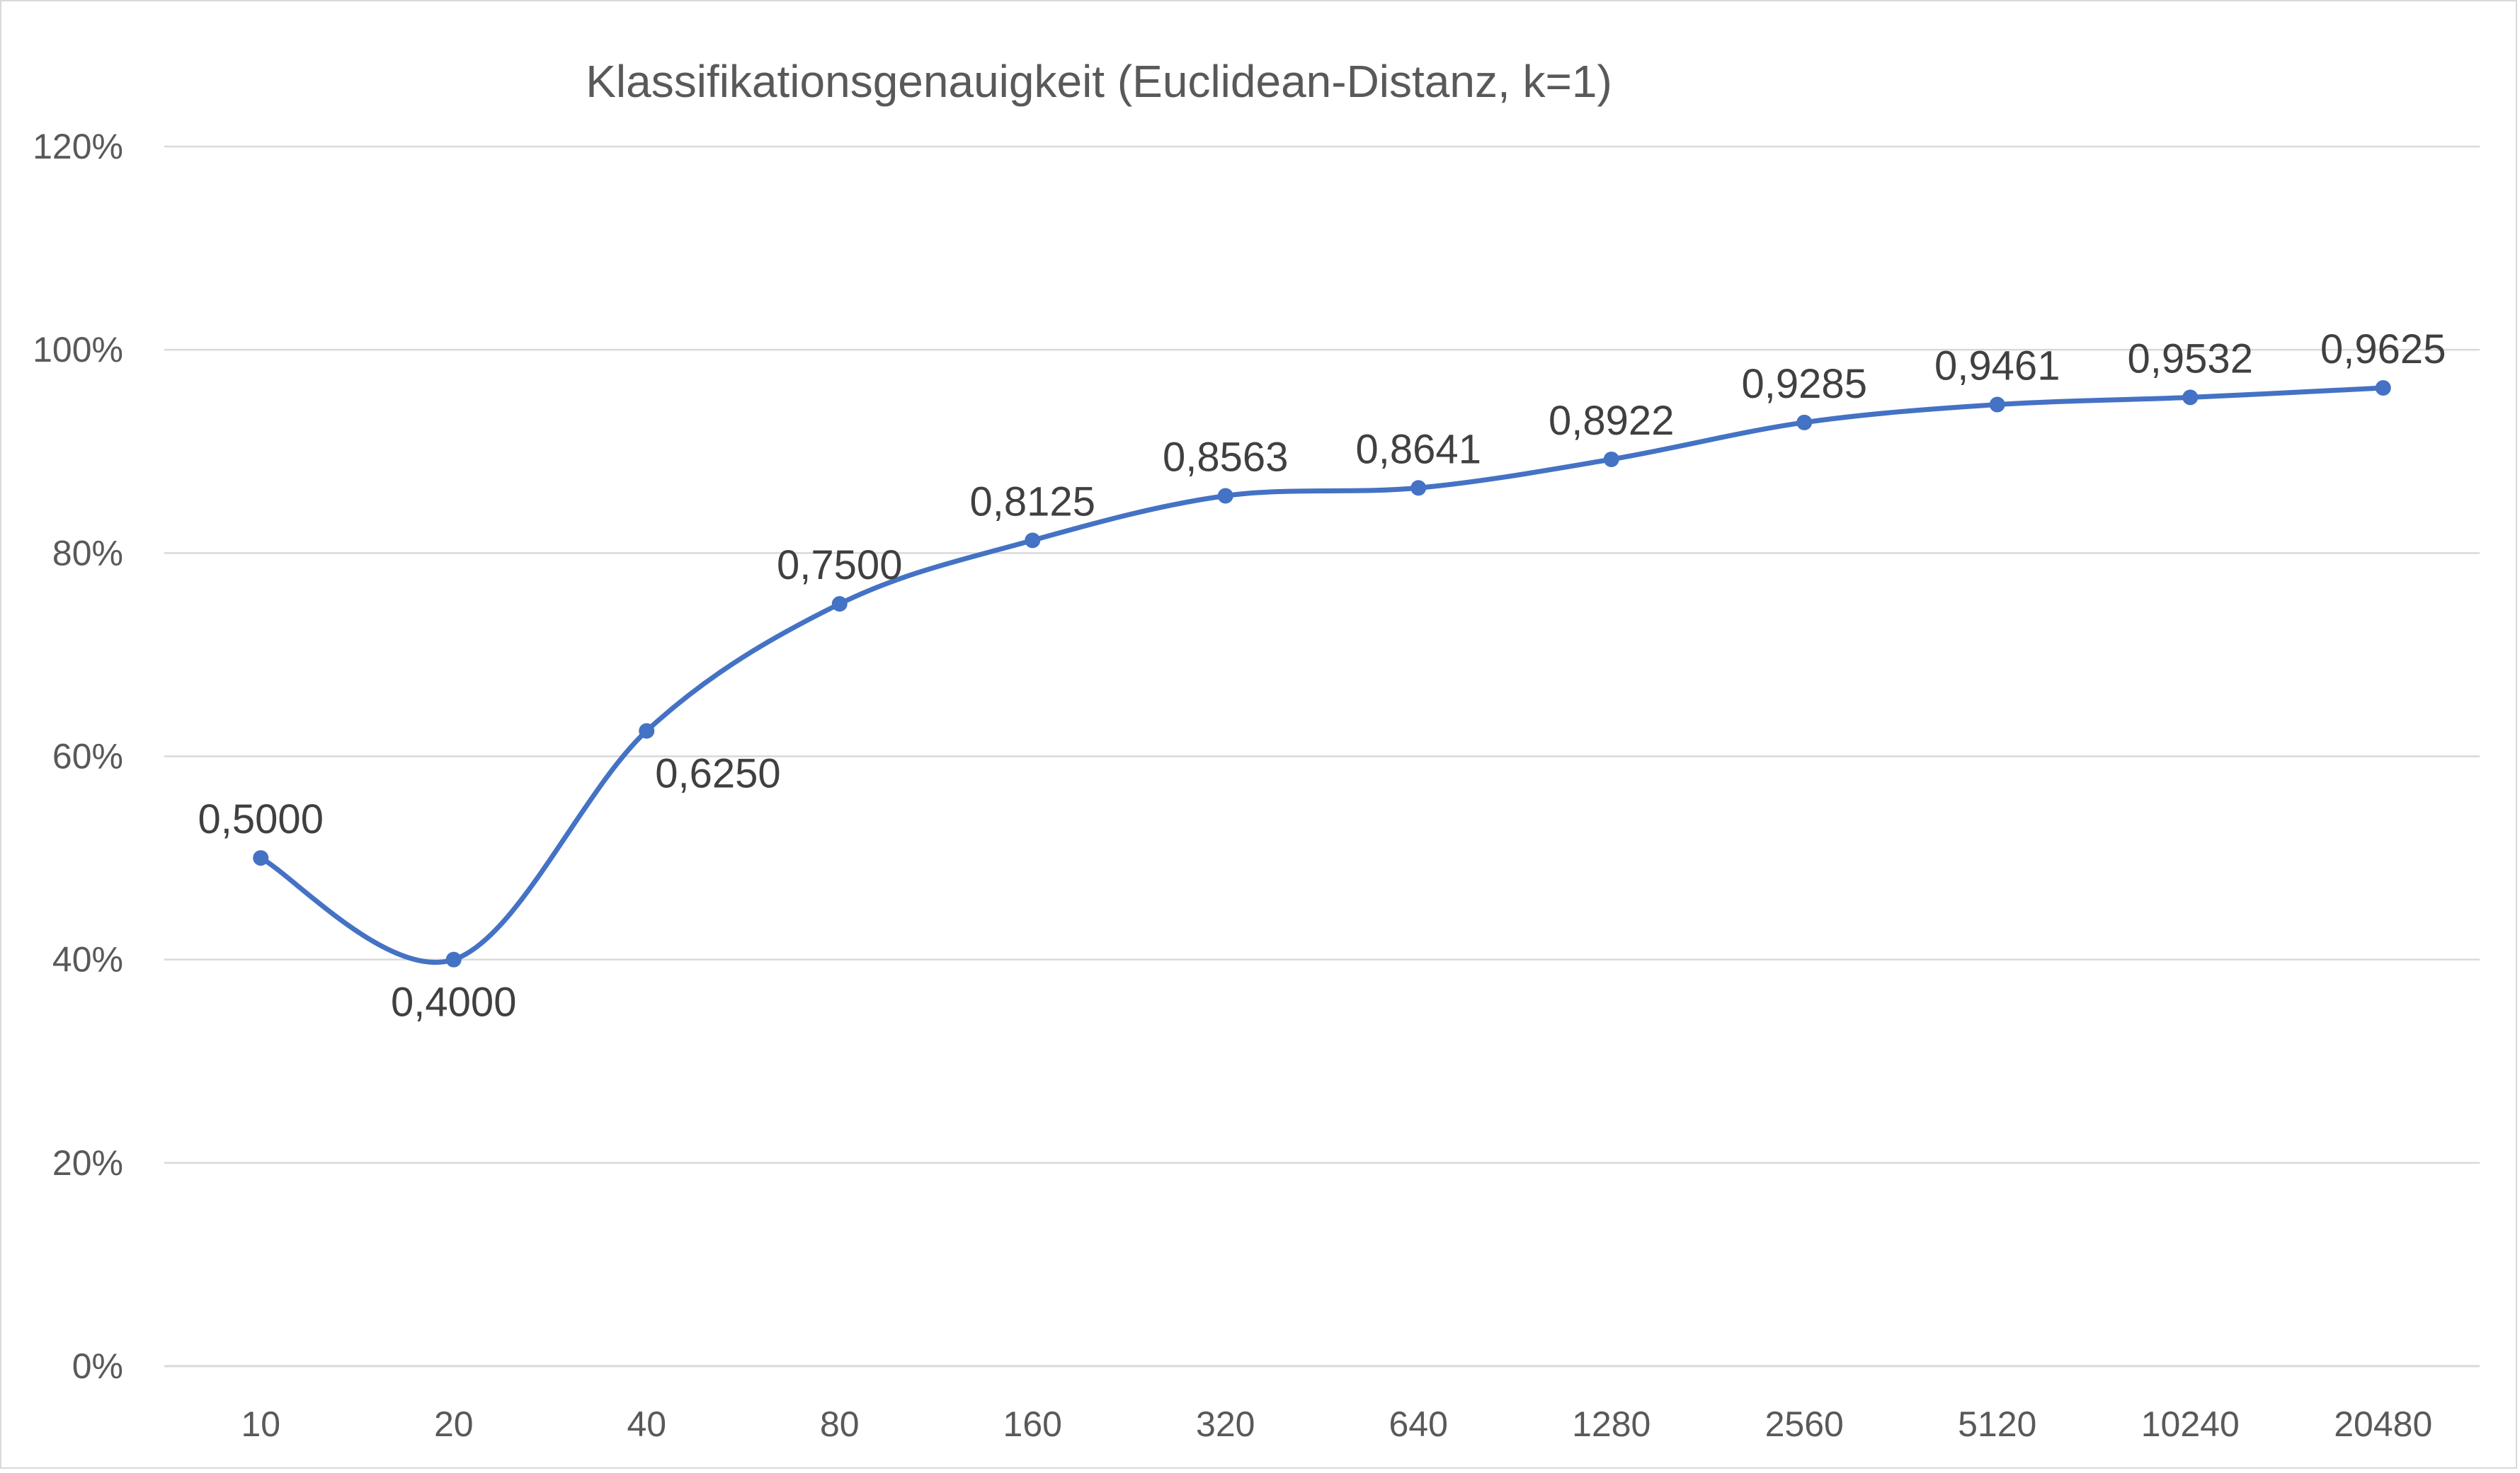 The image size is (2520, 1473). I want to click on data-label: 0,8563, so click(1225, 457).